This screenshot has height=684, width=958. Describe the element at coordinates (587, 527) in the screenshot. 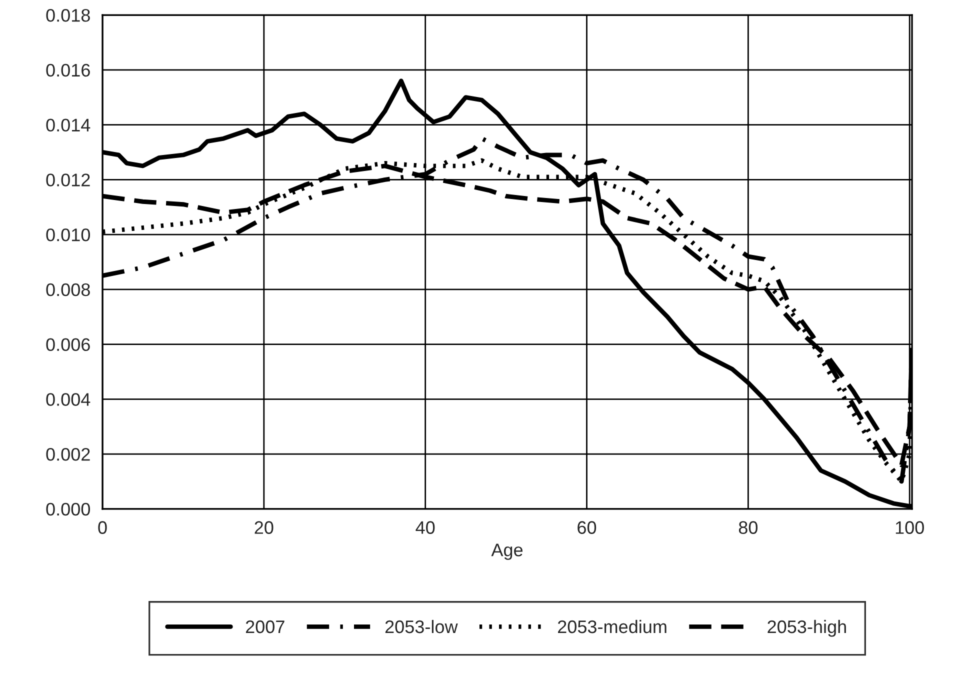

I see `x-tick-label: 60` at that location.